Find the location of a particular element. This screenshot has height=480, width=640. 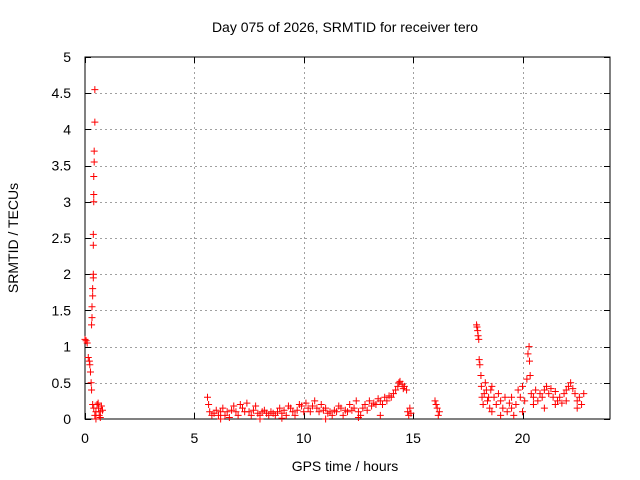

y-tick-label: 3 is located at coordinates (67, 202).